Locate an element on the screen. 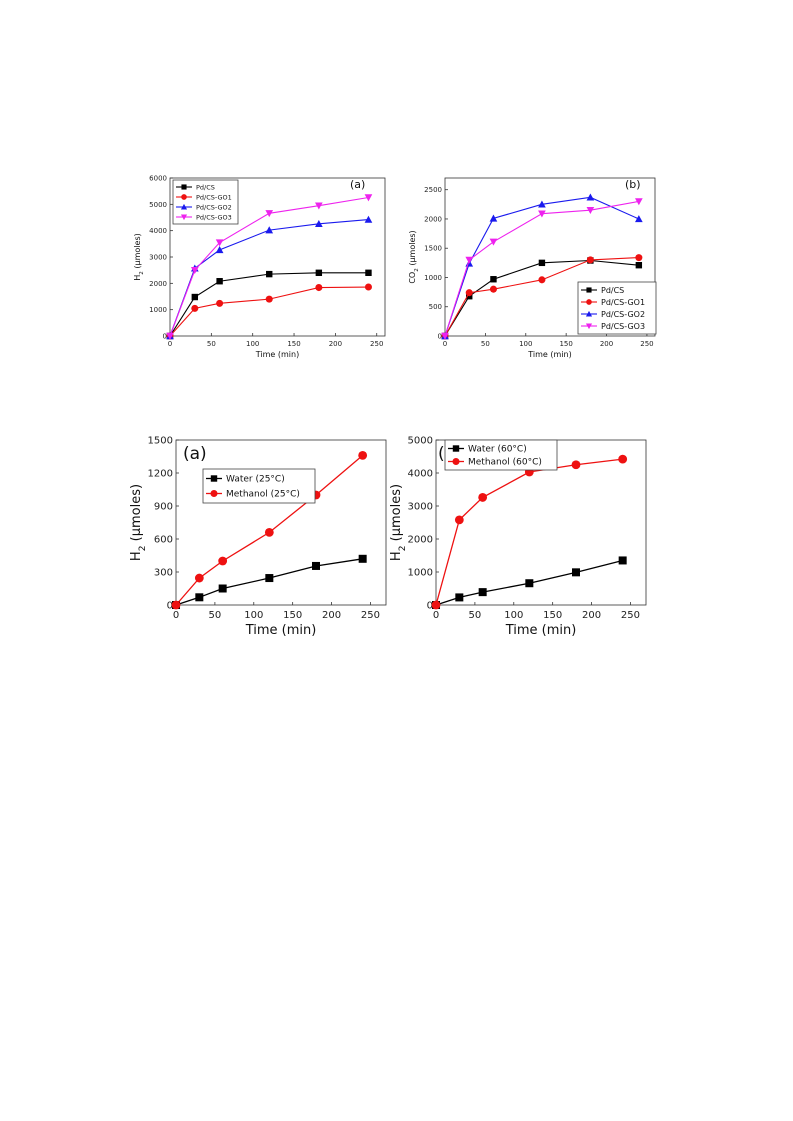 Image resolution: width=793 pixels, height=1121 pixels. y-tick-label: 1200 is located at coordinates (160, 474).